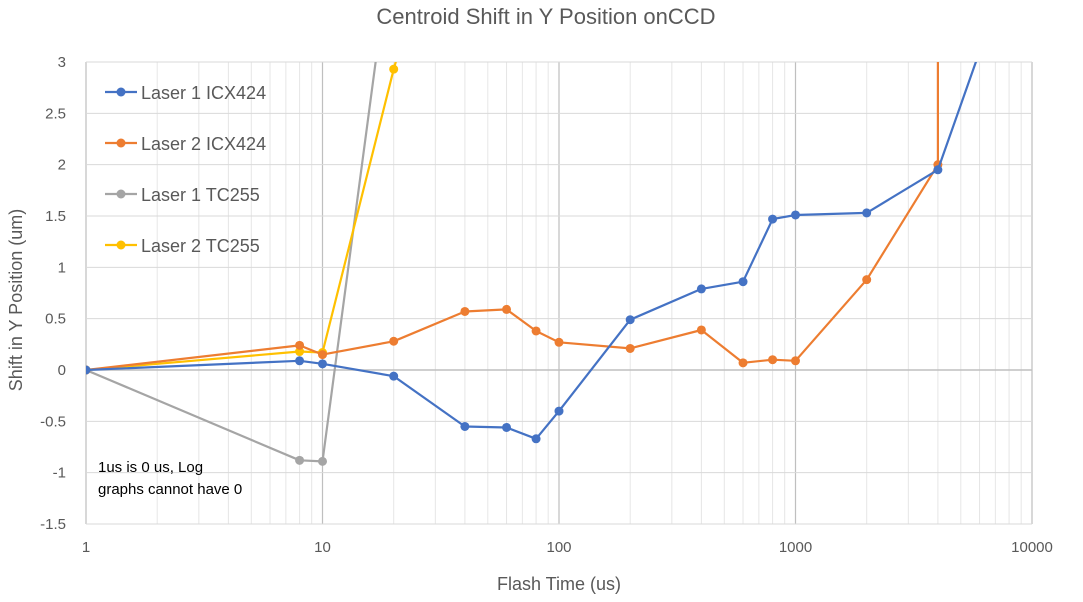 The image size is (1083, 602). What do you see at coordinates (86, 547) in the screenshot?
I see `x-tick-label: 1` at bounding box center [86, 547].